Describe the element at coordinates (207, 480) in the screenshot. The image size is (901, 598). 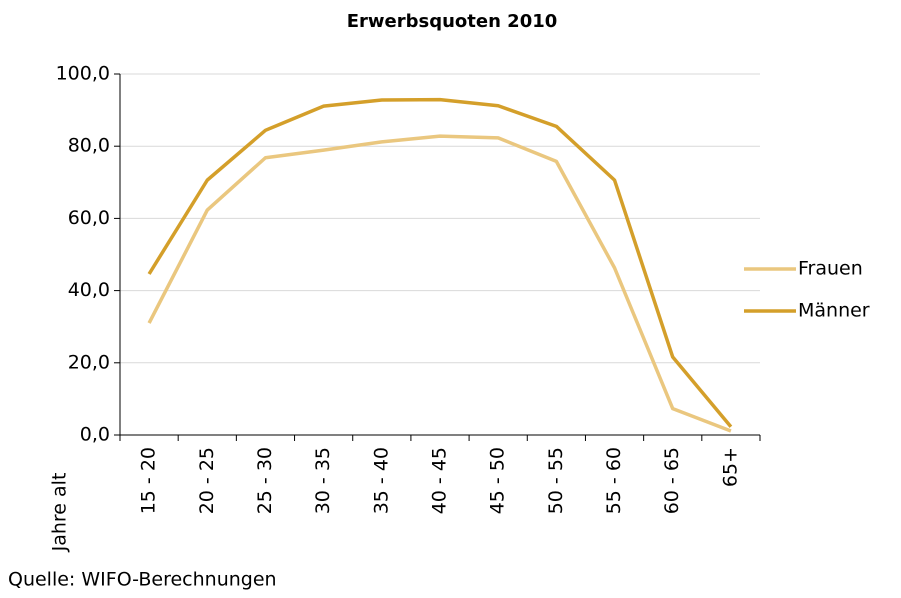
I see `x-tick-label: 20 - 25` at that location.